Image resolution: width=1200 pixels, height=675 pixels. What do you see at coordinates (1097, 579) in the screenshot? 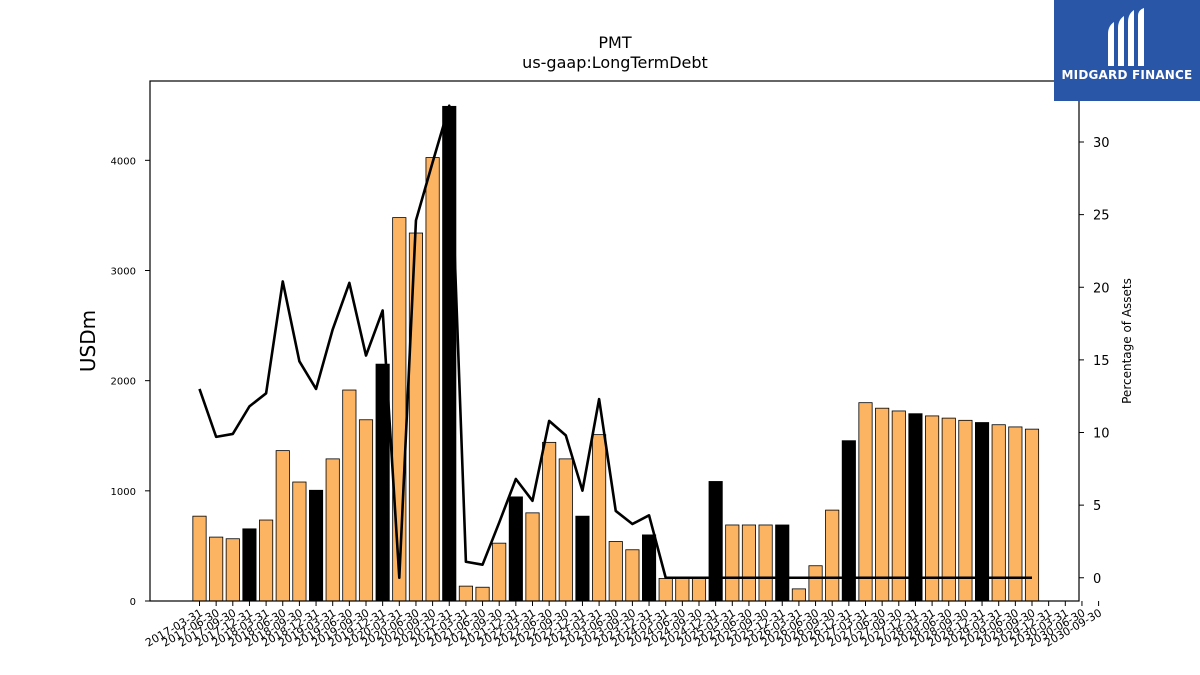
I see `y2-tick-label: 0` at bounding box center [1097, 579].